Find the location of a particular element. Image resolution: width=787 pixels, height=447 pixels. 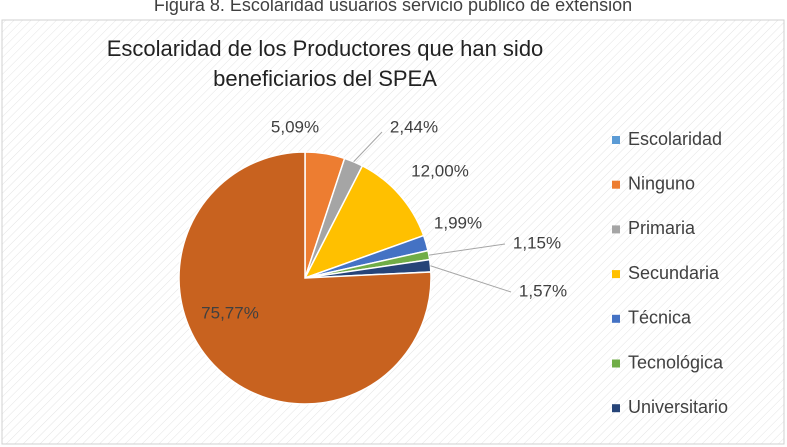

data-label: 1,99% is located at coordinates (458, 222).